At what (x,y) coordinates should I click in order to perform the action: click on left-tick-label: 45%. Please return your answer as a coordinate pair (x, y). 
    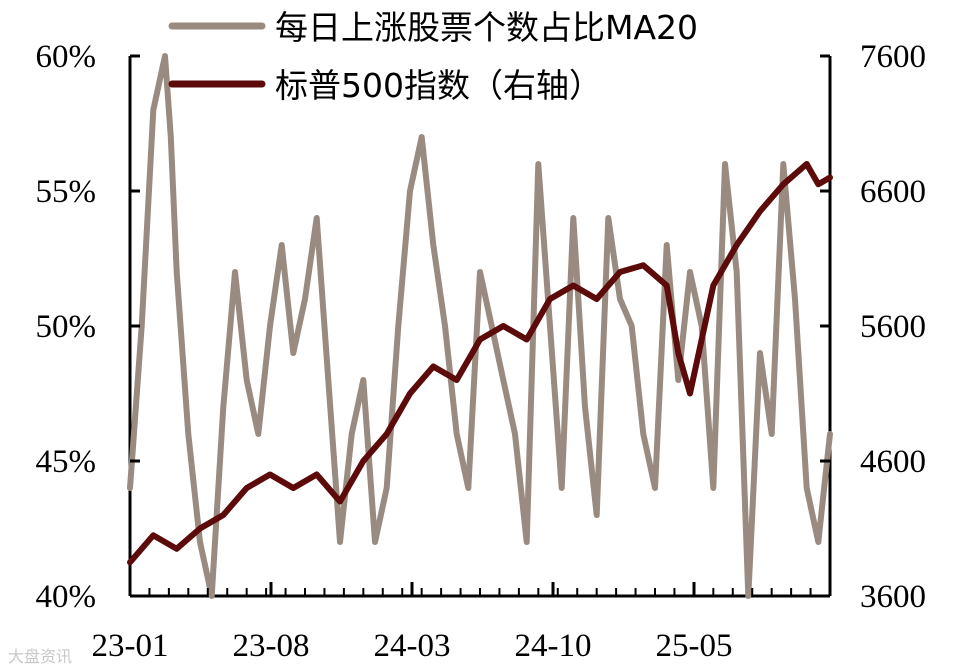
    Looking at the image, I should click on (66, 462).